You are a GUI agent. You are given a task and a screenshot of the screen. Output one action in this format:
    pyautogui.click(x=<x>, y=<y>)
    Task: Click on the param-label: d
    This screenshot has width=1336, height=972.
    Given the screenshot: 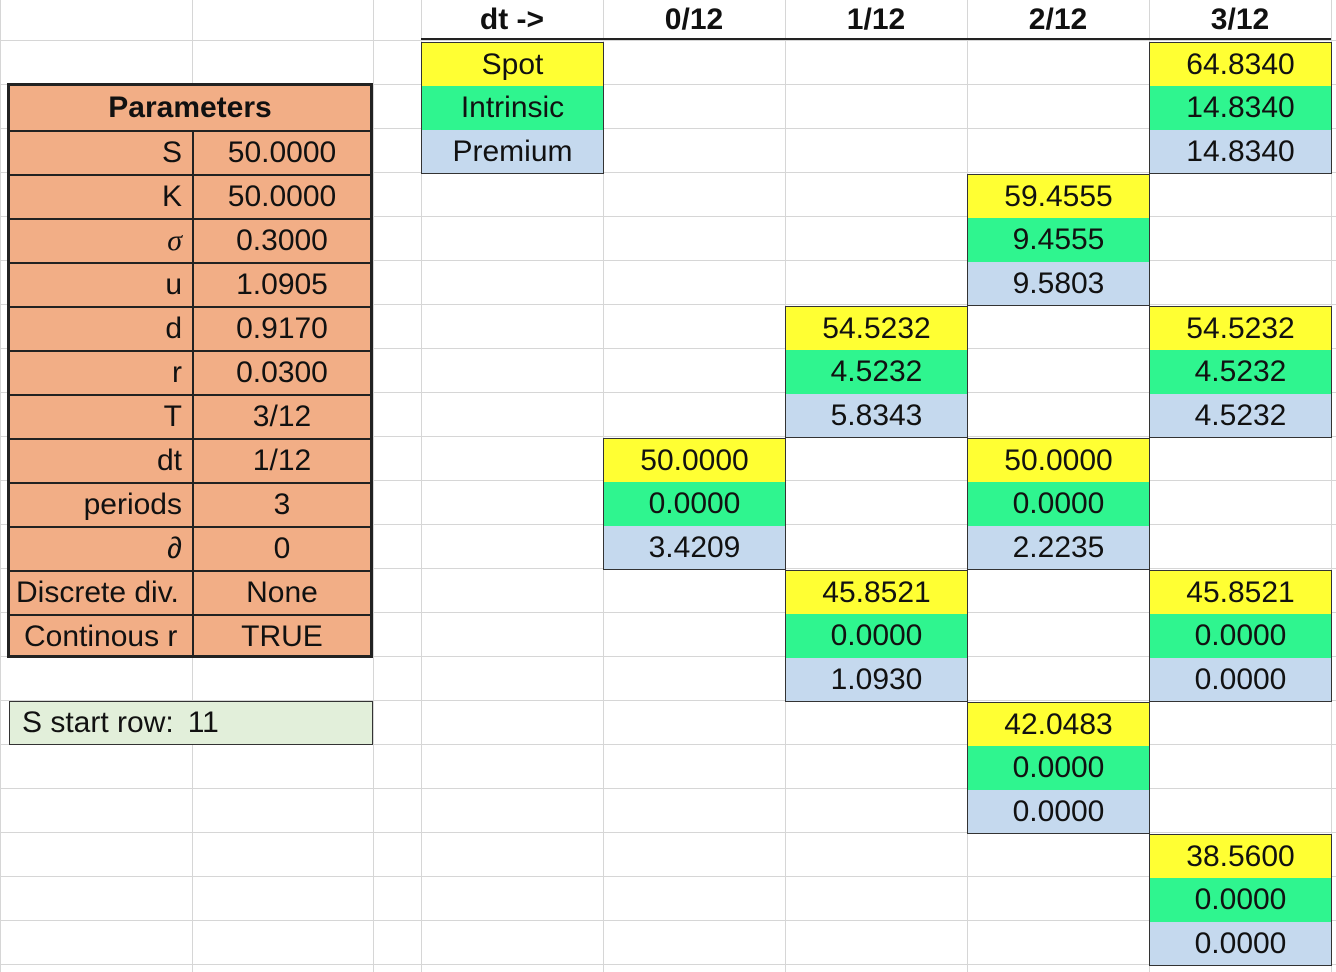 What is the action you would take?
    pyautogui.click(x=102, y=329)
    